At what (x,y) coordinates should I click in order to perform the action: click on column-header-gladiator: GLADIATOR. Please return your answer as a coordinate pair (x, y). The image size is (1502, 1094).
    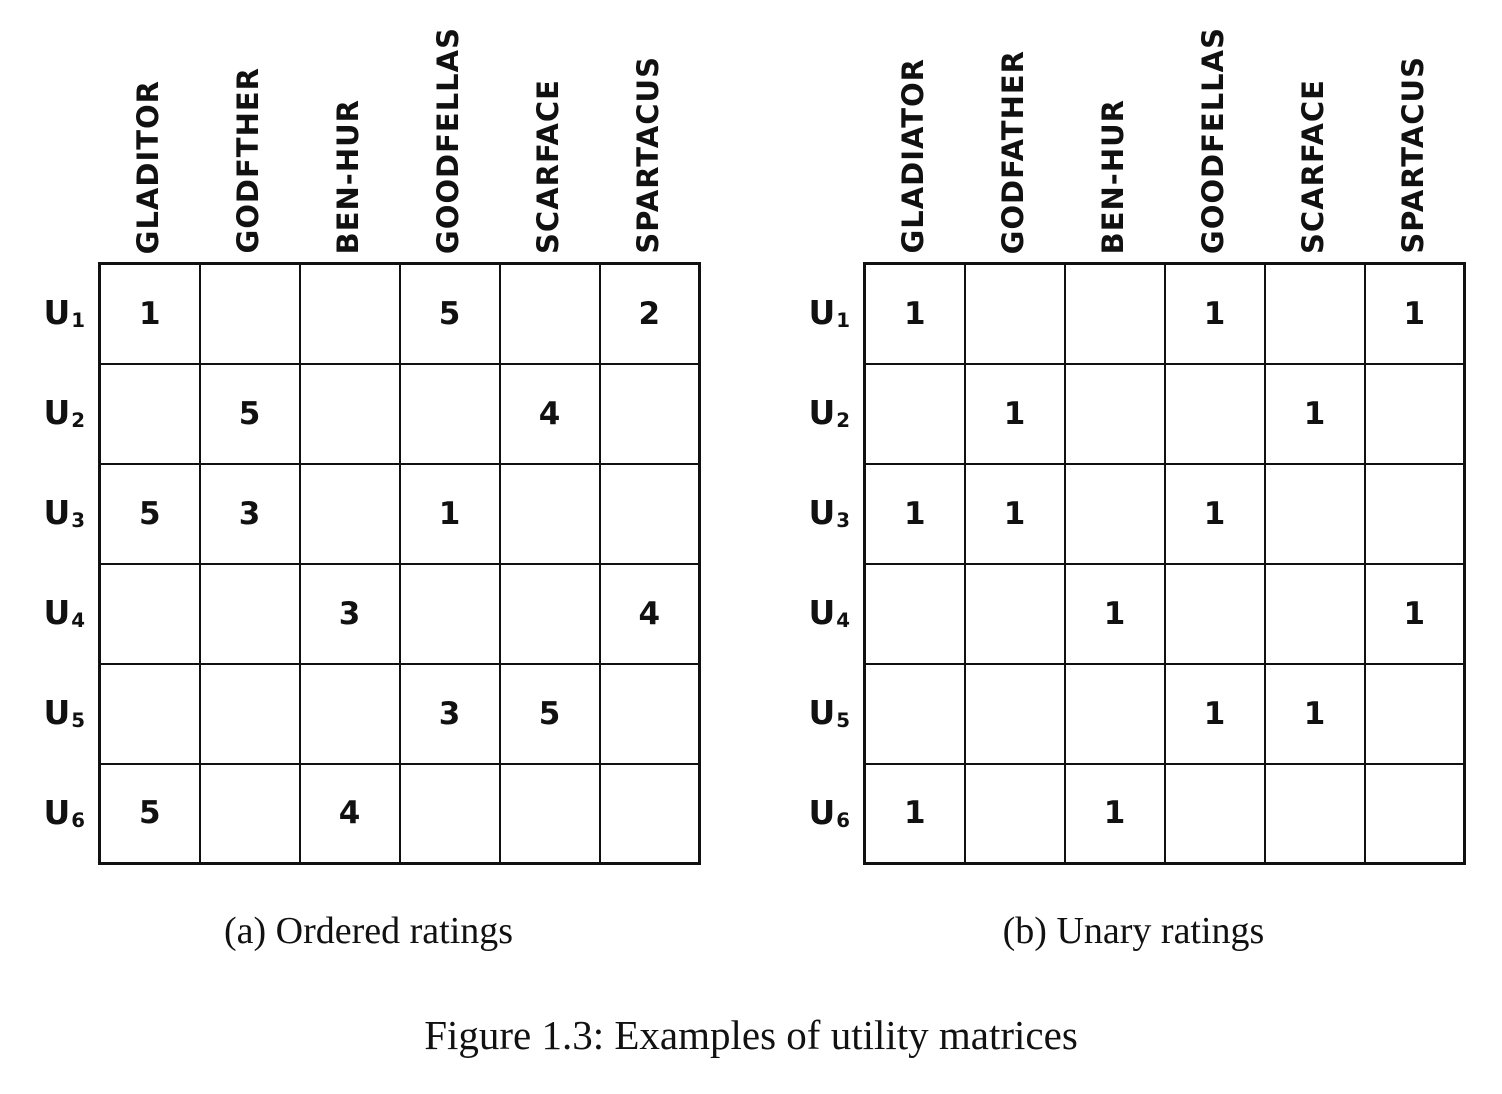
    Looking at the image, I should click on (913, 156).